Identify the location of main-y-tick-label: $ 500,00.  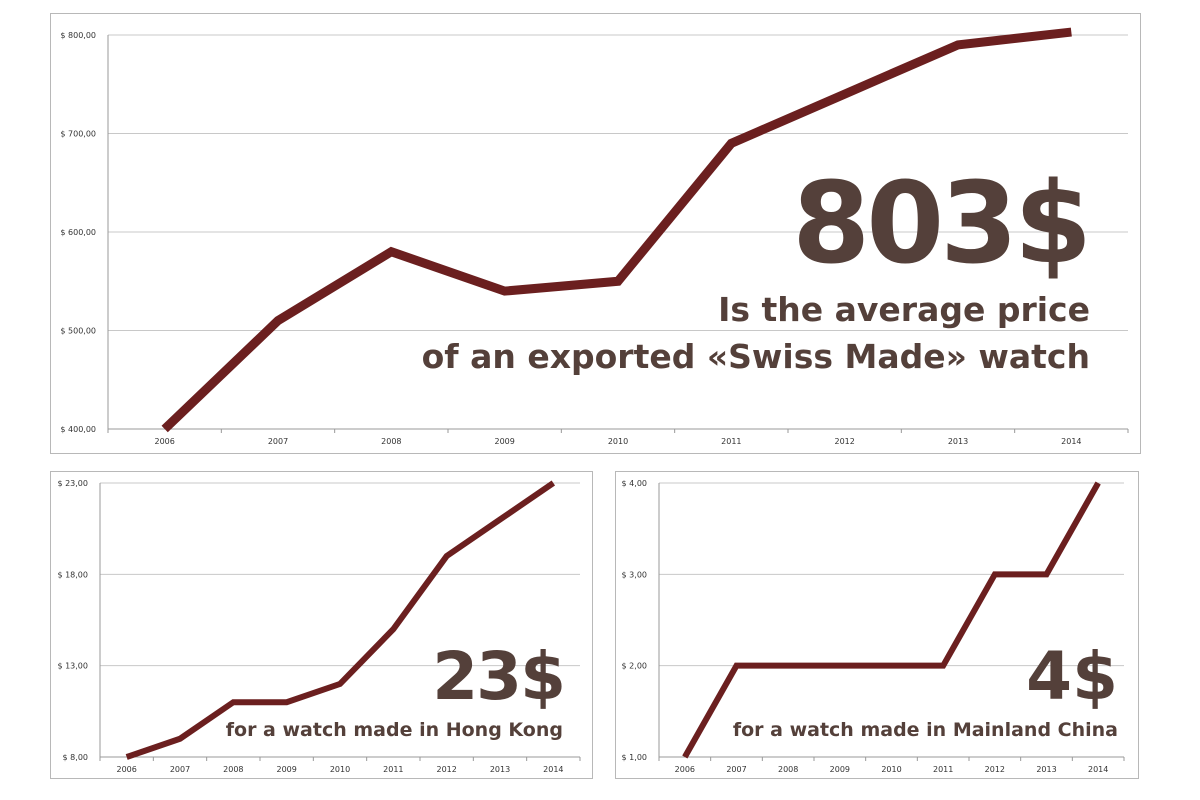
(78, 331).